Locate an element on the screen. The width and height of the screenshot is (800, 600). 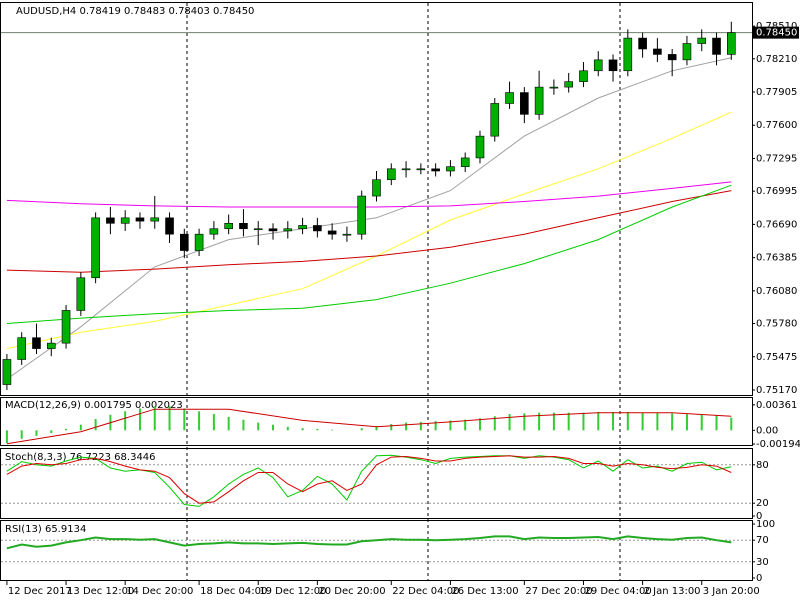
y-tick-label: 0.76995 is located at coordinates (776, 191).